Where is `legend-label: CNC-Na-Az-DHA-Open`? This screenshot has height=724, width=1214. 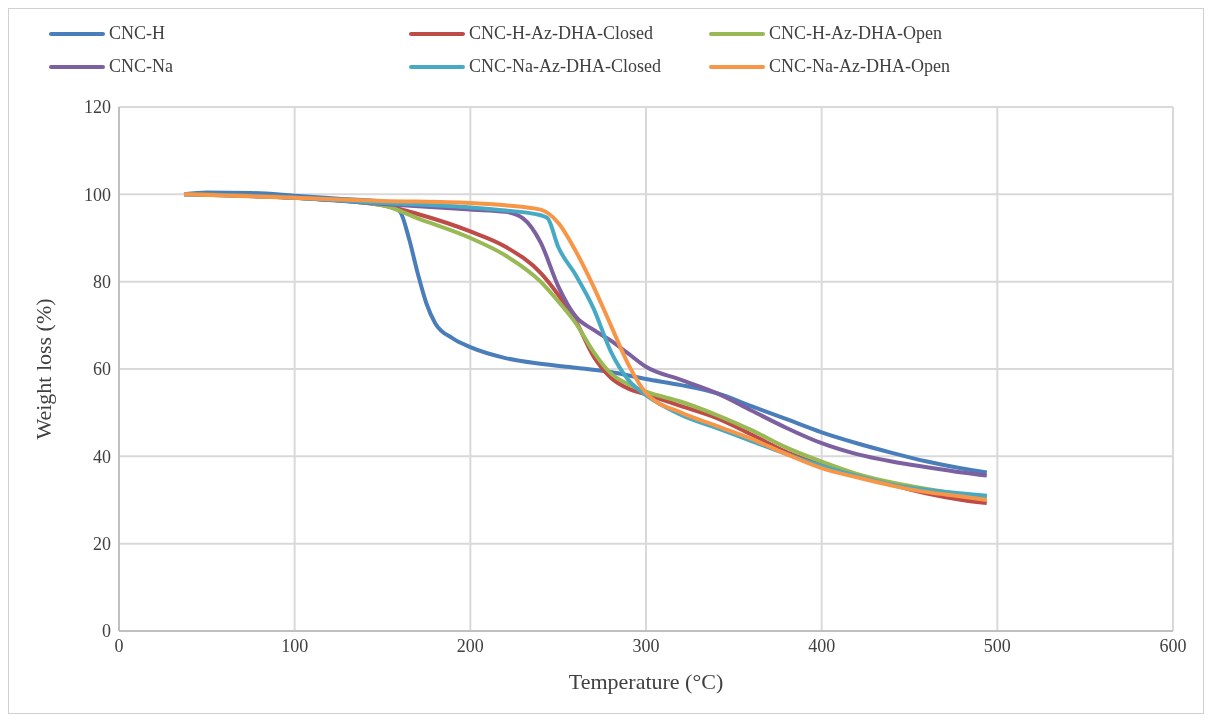 legend-label: CNC-Na-Az-DHA-Open is located at coordinates (859, 66).